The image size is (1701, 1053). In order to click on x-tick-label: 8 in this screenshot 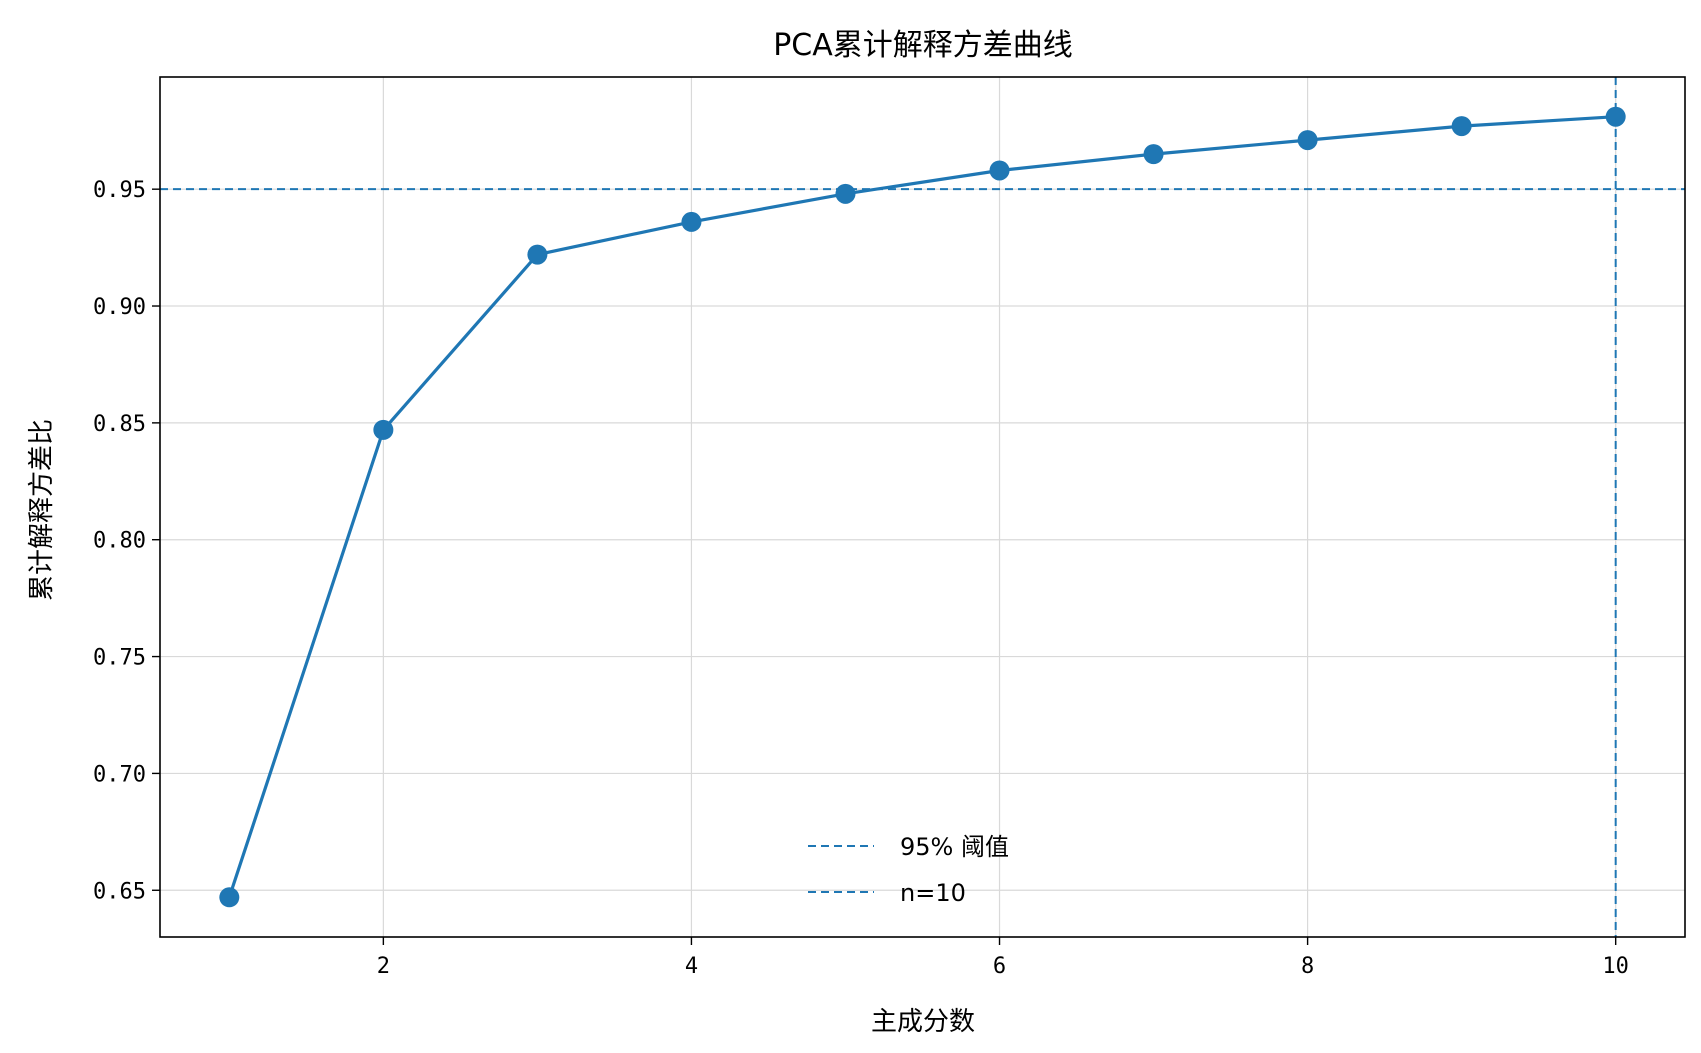, I will do `click(1307, 966)`.